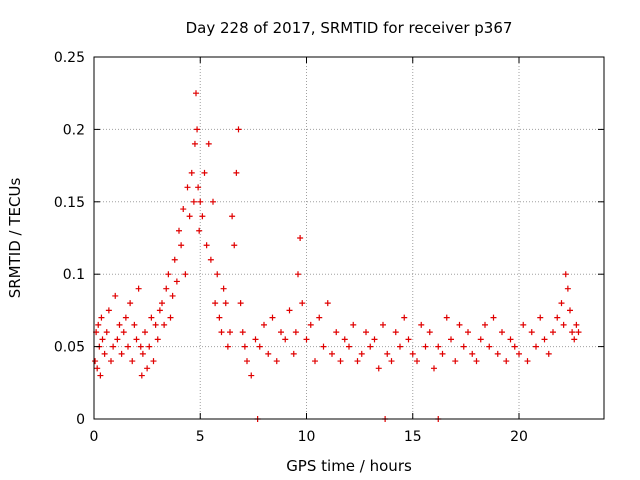 The width and height of the screenshot is (640, 480). What do you see at coordinates (94, 437) in the screenshot?
I see `x-tick-label: 0` at bounding box center [94, 437].